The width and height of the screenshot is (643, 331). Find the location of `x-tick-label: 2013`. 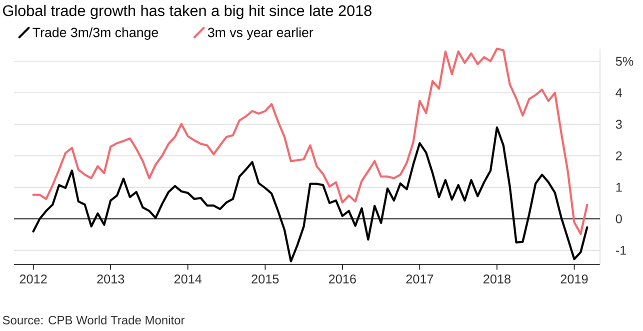

x-tick-label: 2013 is located at coordinates (110, 279).